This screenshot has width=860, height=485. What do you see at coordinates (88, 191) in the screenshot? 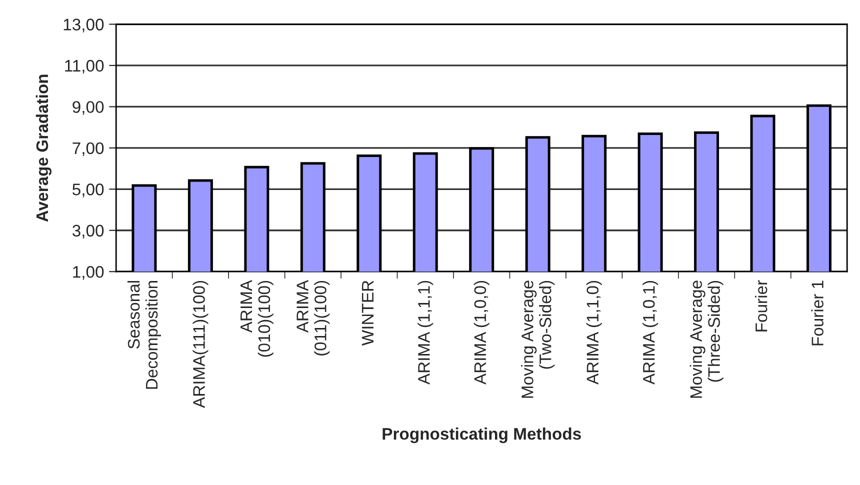
I see `y-tick-label: 5,00` at bounding box center [88, 191].